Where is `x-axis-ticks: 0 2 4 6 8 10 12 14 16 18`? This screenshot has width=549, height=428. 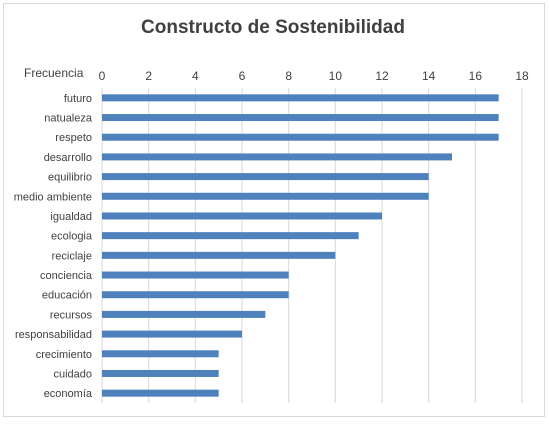
x-axis-ticks: 0 2 4 6 8 10 12 14 16 18 is located at coordinates (314, 76).